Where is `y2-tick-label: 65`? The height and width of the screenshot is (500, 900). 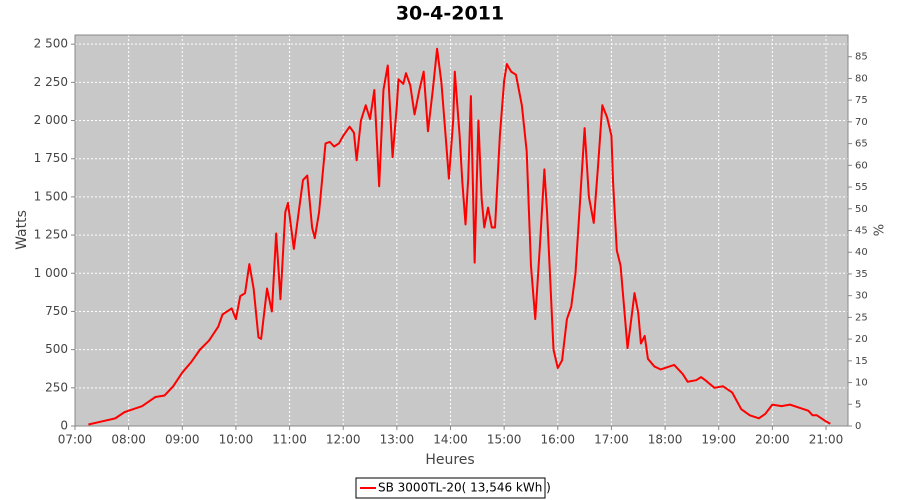 y2-tick-label: 65 is located at coordinates (861, 144).